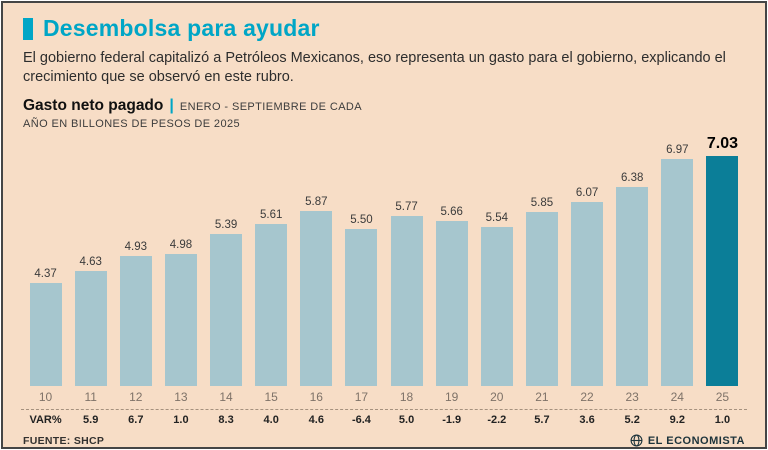  What do you see at coordinates (90, 397) in the screenshot?
I see `x-axis-label: 11` at bounding box center [90, 397].